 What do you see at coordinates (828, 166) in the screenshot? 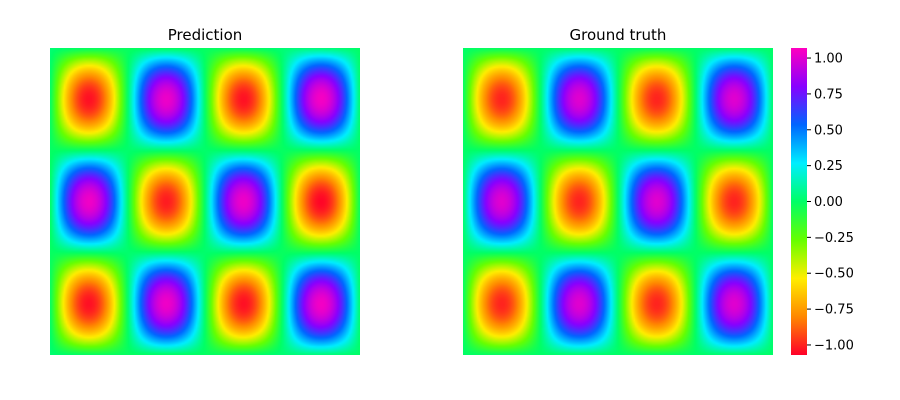
I see `colorbar-tick-label: 0.25` at bounding box center [828, 166].